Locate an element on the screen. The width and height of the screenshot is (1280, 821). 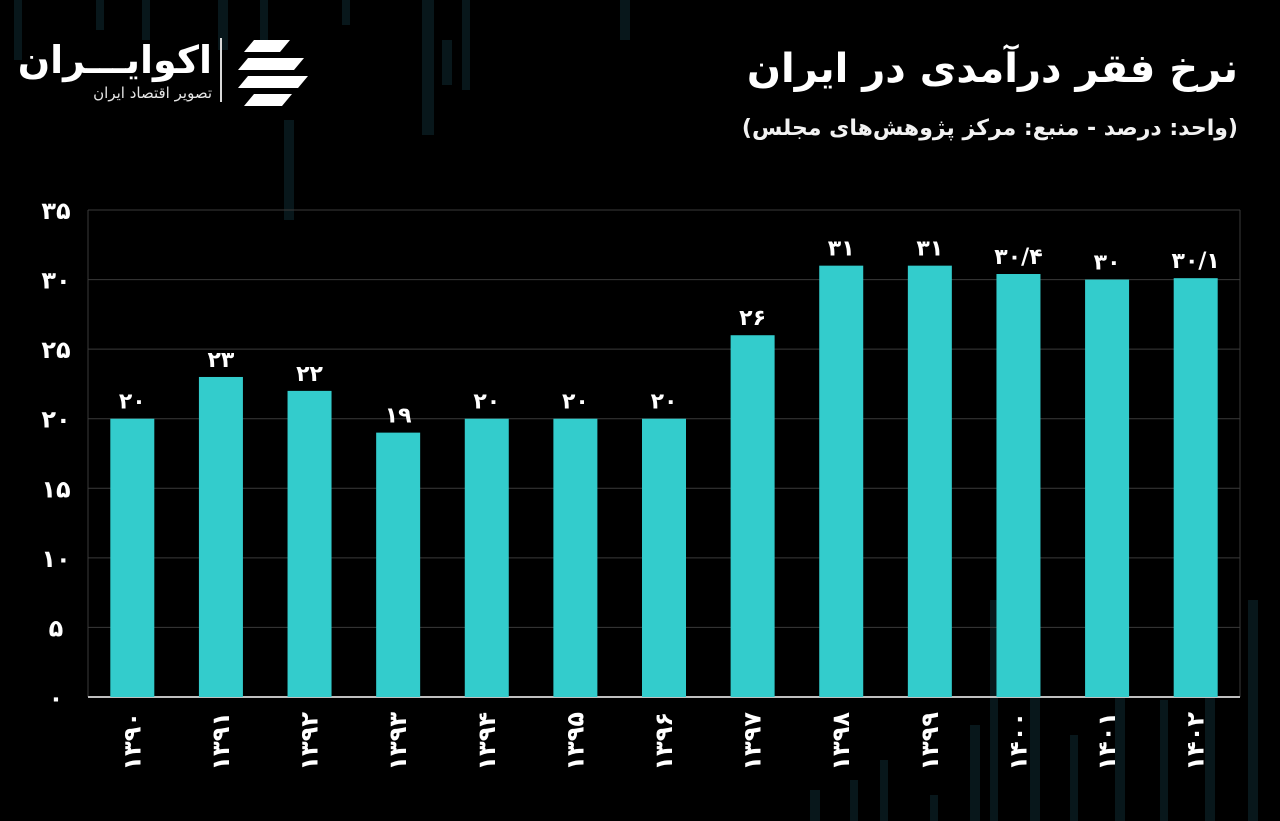
page-subtitle: (واحد: درصد - منبع: مرکز پژوهش‌های مجلس) is located at coordinates (989, 128).